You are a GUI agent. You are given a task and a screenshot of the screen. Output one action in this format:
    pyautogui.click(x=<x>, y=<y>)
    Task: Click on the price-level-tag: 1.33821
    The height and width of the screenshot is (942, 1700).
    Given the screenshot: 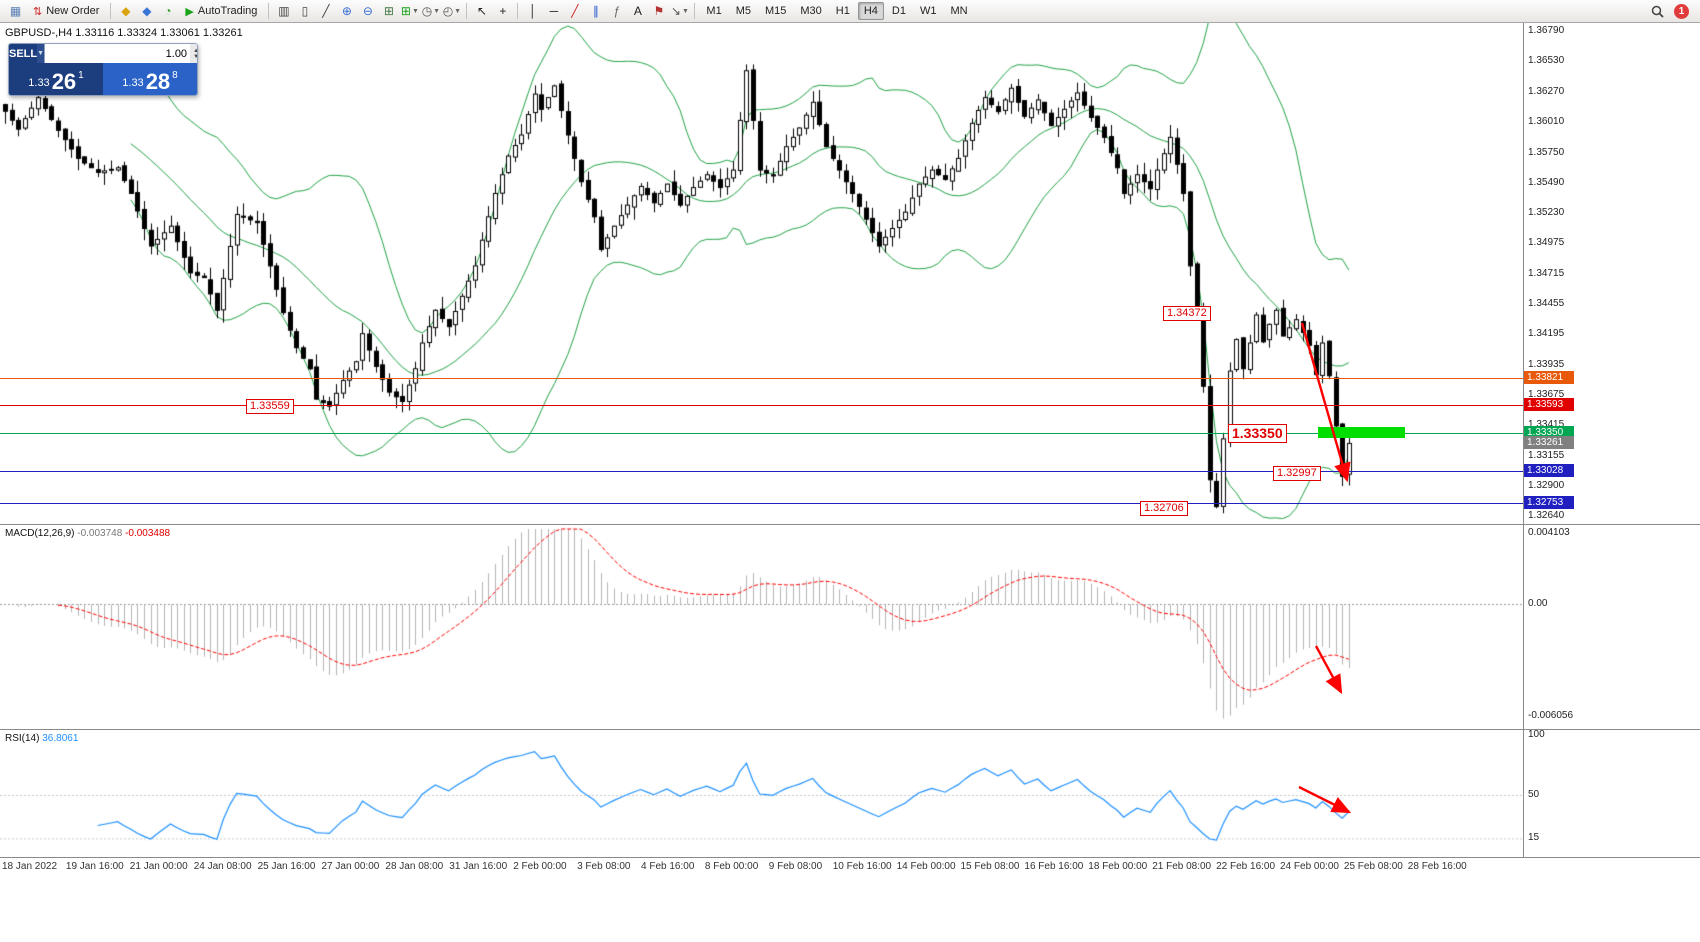 What is the action you would take?
    pyautogui.click(x=1549, y=377)
    